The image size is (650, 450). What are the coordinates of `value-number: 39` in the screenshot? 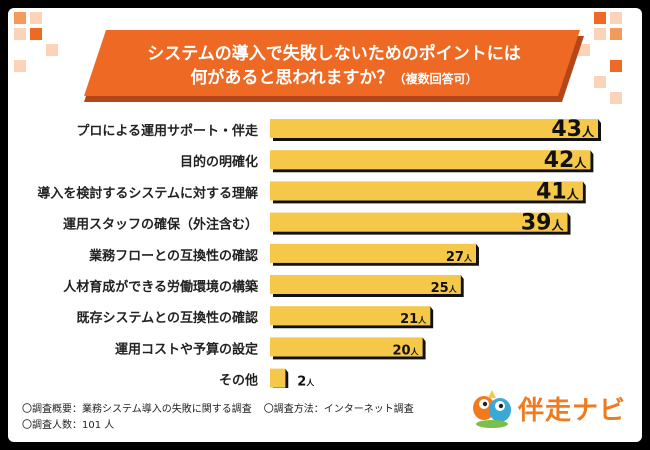 It's located at (536, 223).